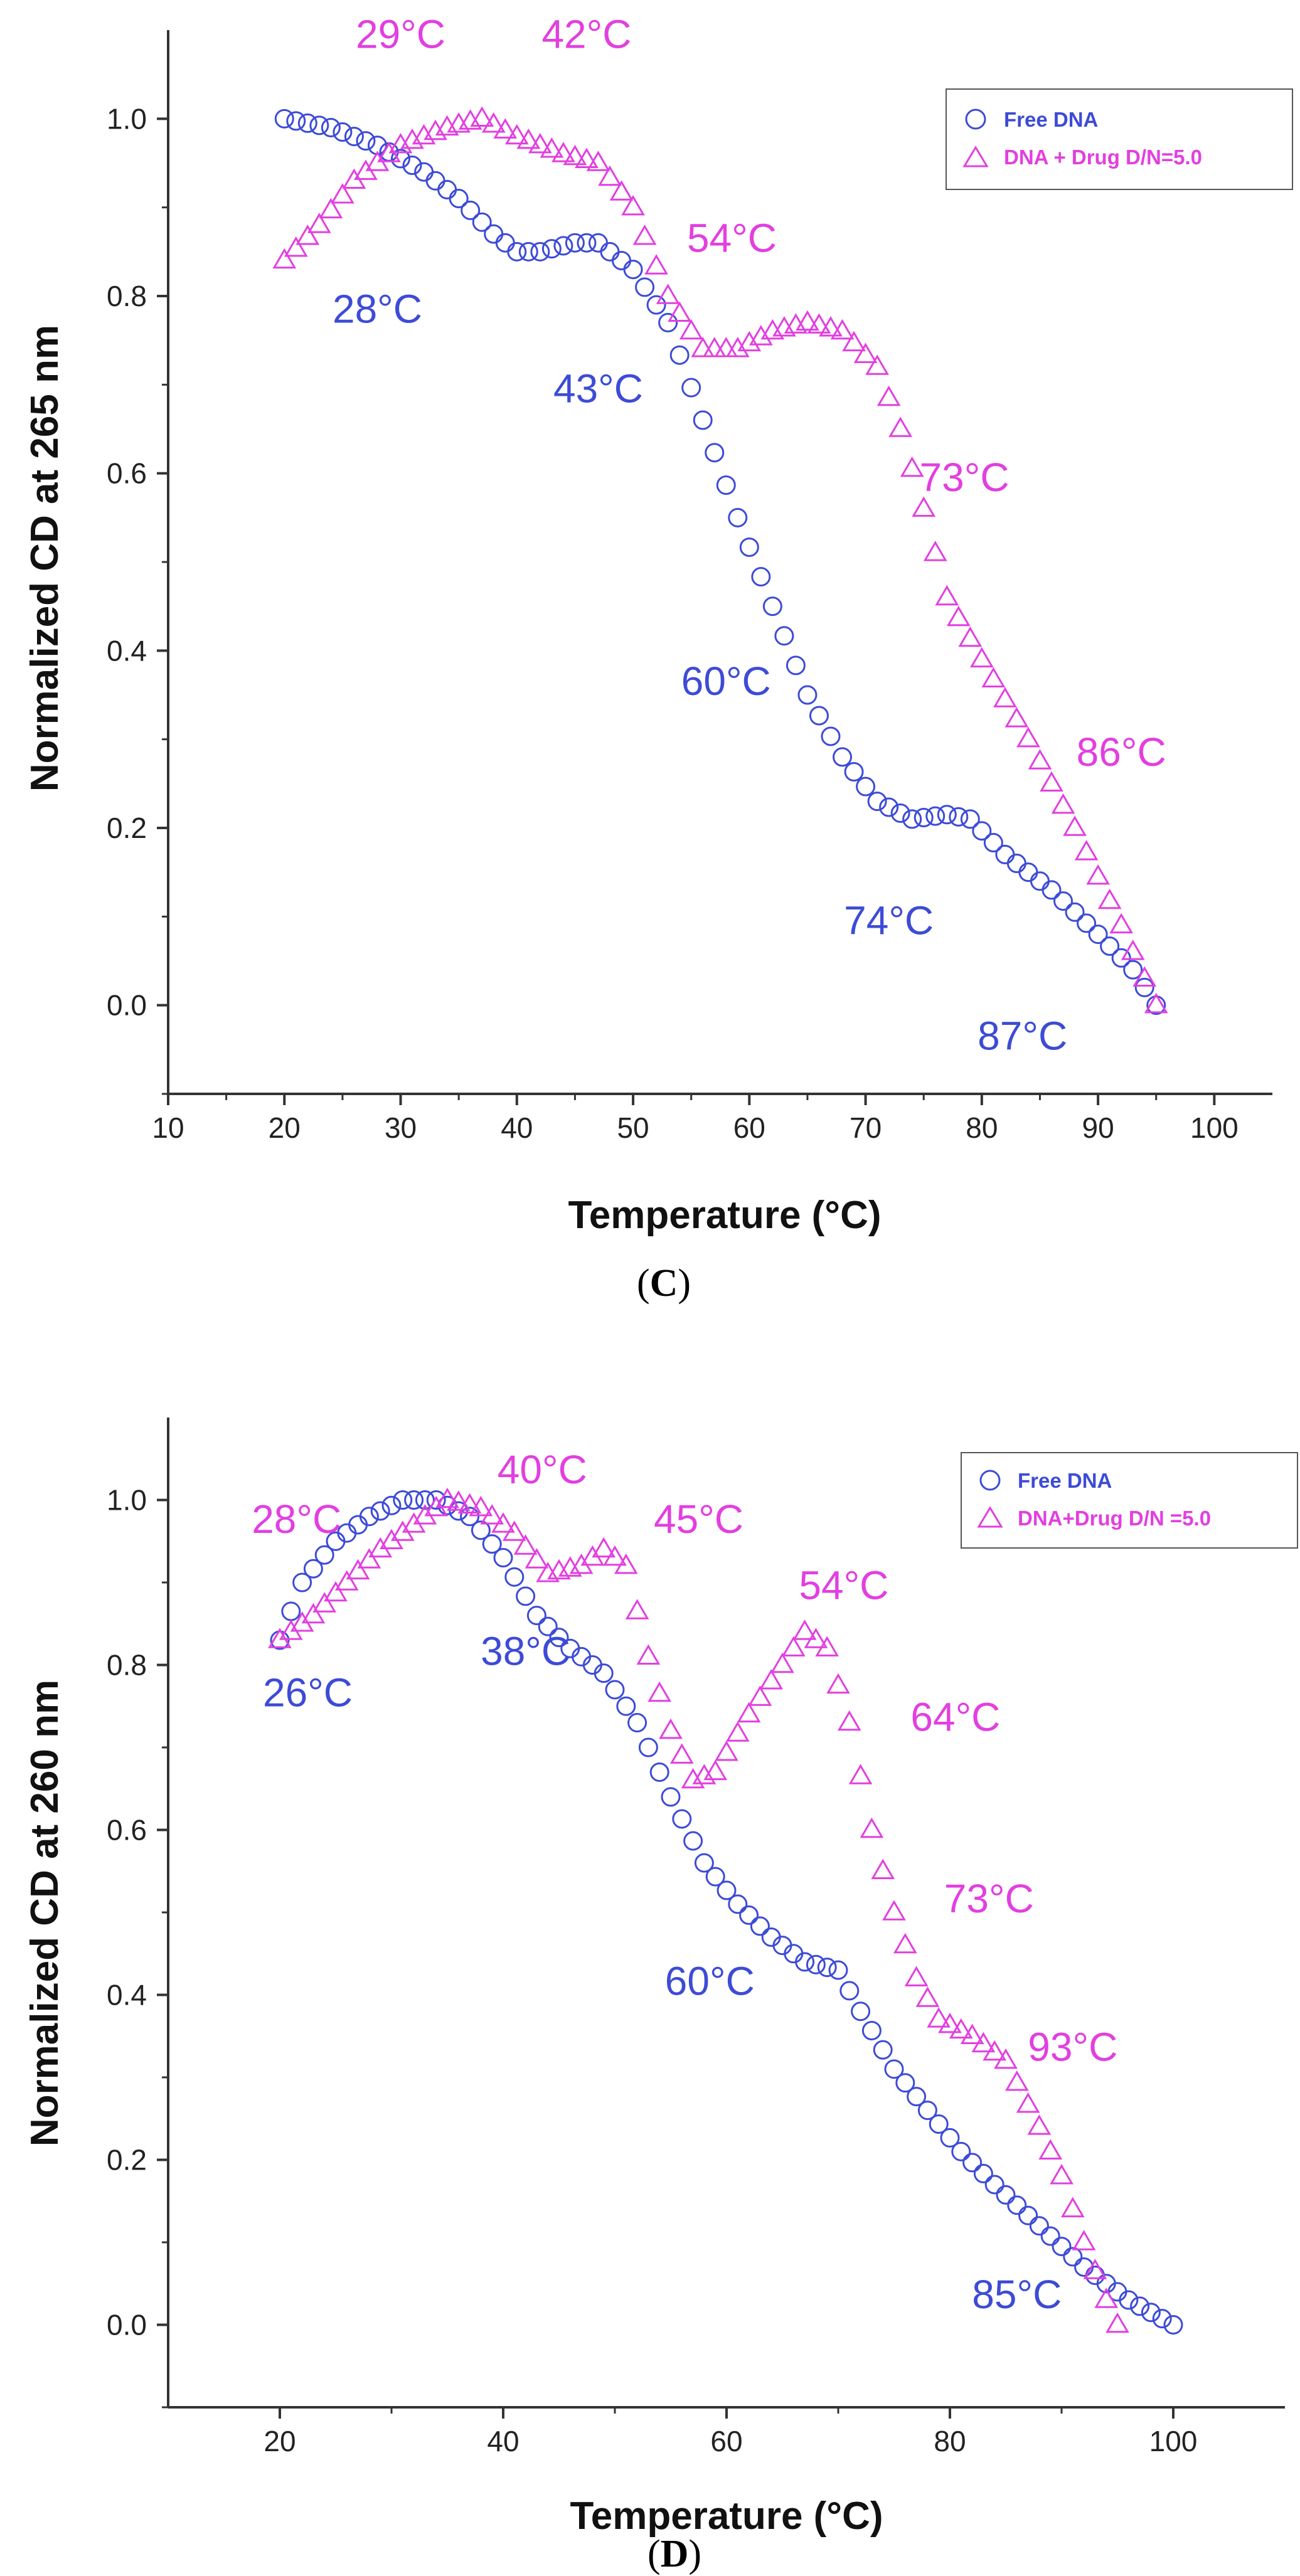  I want to click on temperature-annotation-d: 73°C, so click(989, 1898).